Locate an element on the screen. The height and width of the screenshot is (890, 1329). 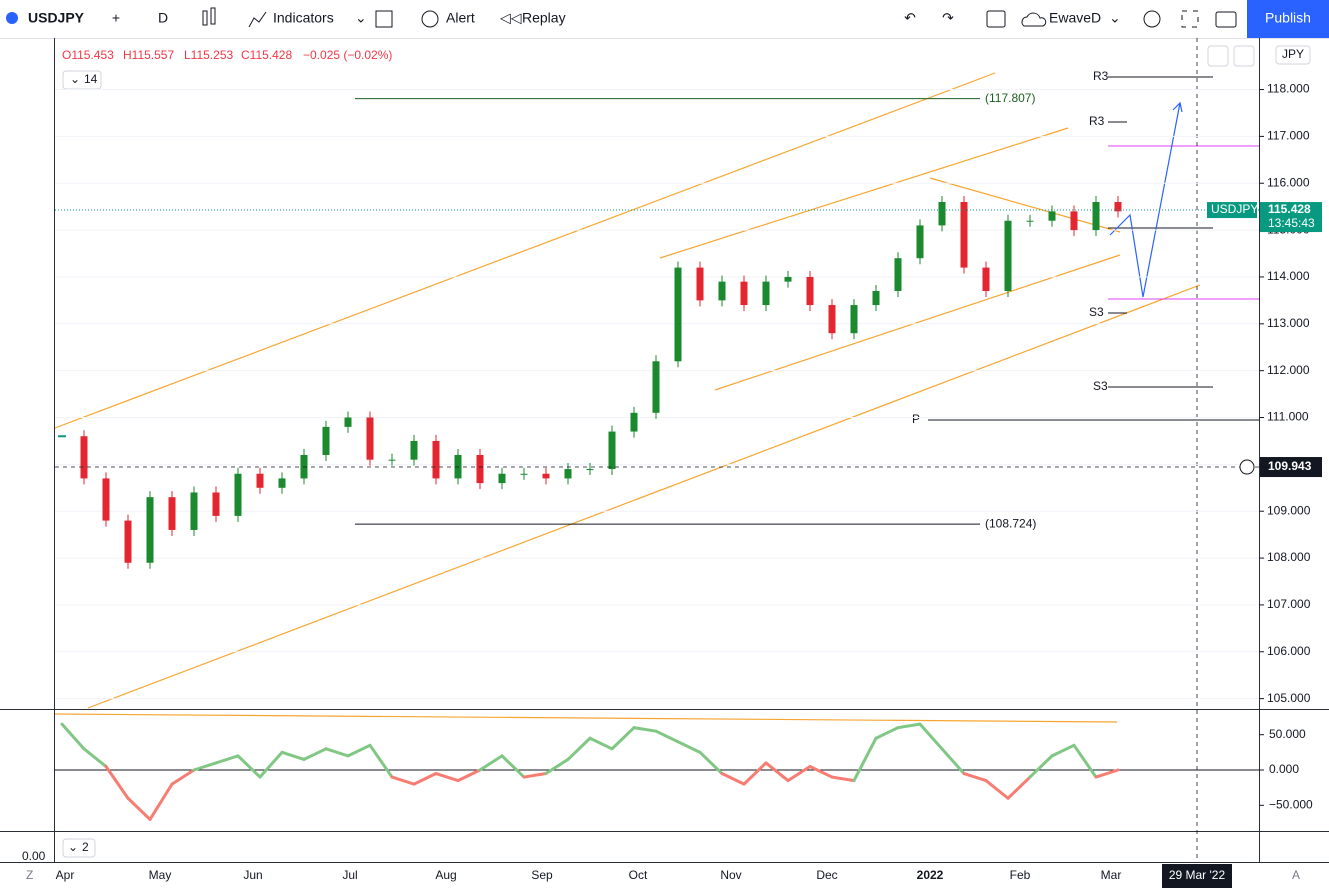
interval: D is located at coordinates (163, 18).